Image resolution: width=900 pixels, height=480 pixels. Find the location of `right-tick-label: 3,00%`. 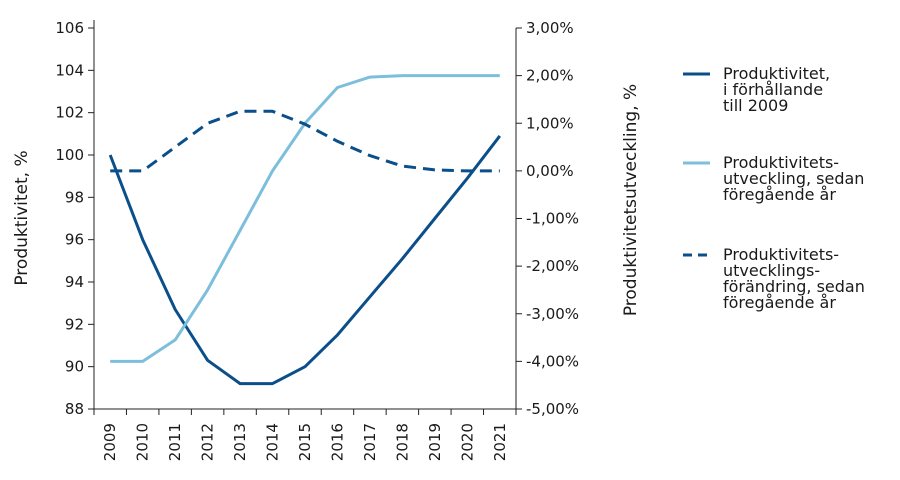

right-tick-label: 3,00% is located at coordinates (550, 28).